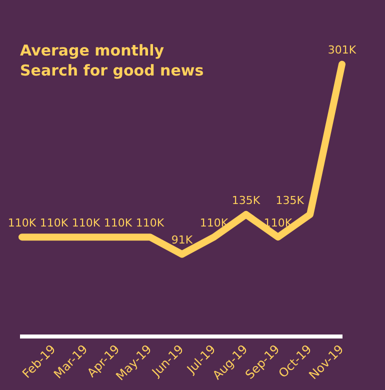  What do you see at coordinates (112, 60) in the screenshot?
I see `chart-title: Average monthly Search for good news` at bounding box center [112, 60].